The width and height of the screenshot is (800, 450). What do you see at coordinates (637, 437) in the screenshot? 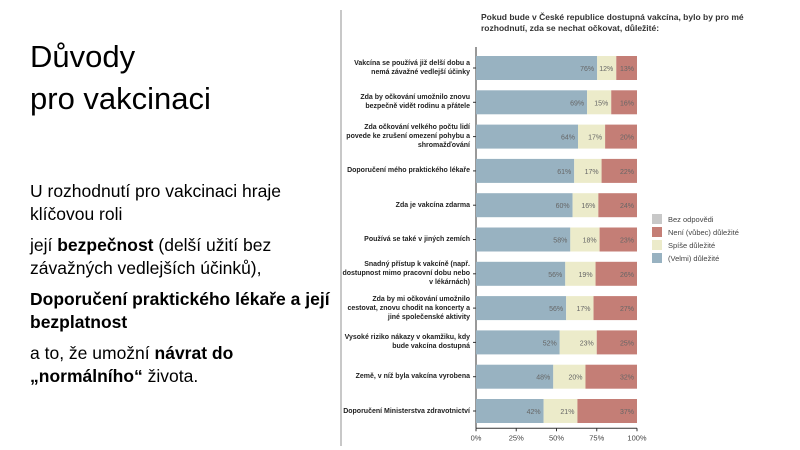
I see `x-tick-label: 100%` at bounding box center [637, 437].